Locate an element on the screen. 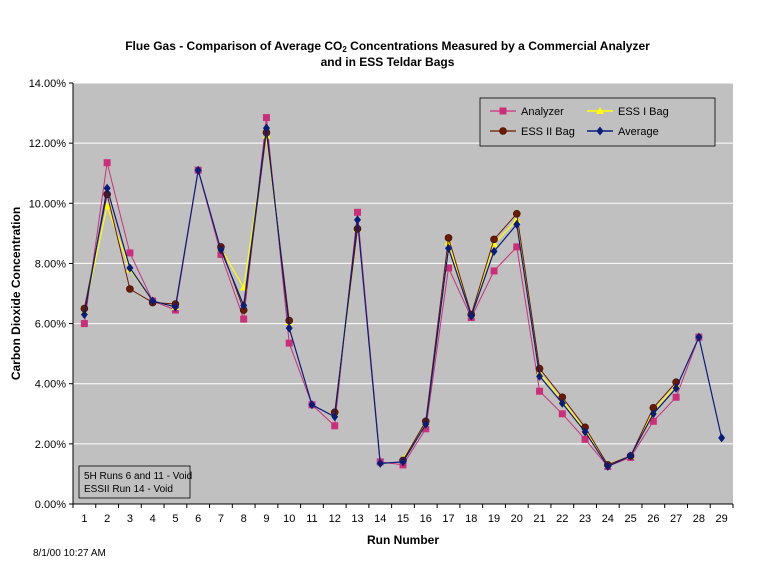 This screenshot has width=775, height=579. y-tick-label: 4.00% is located at coordinates (50, 385).